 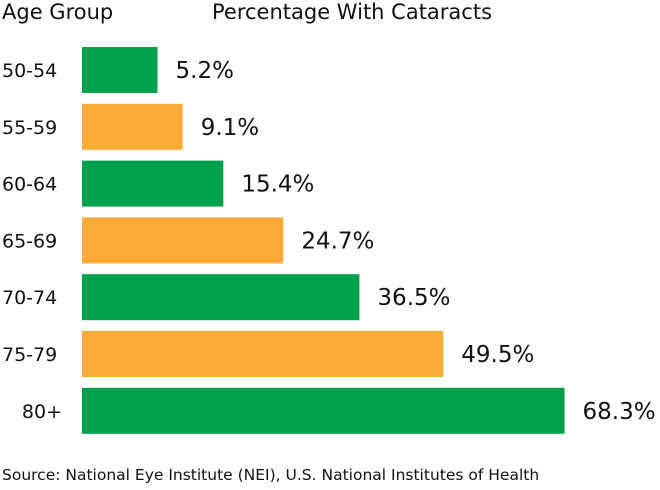 What do you see at coordinates (58, 12) in the screenshot?
I see `header-age-group: Age Group` at bounding box center [58, 12].